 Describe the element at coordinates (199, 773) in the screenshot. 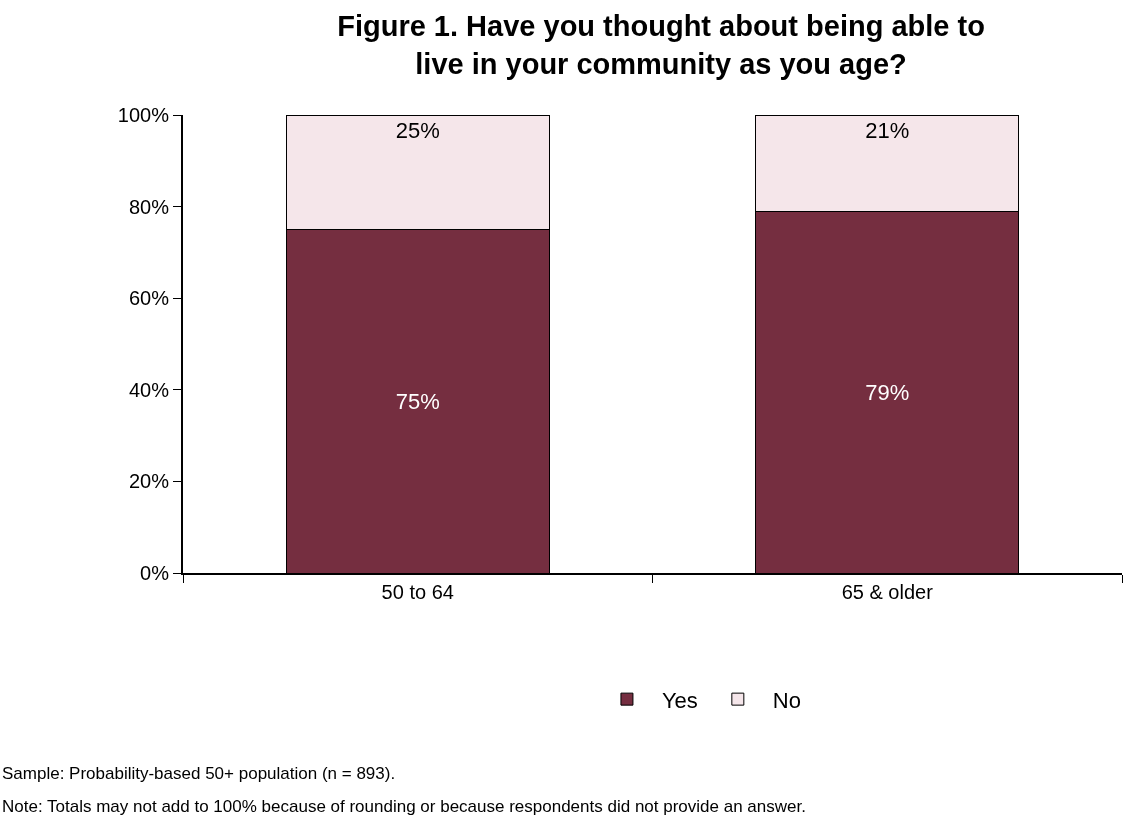

I see `text: Sample: Probability-based 50+ population (n = 893).` at that location.